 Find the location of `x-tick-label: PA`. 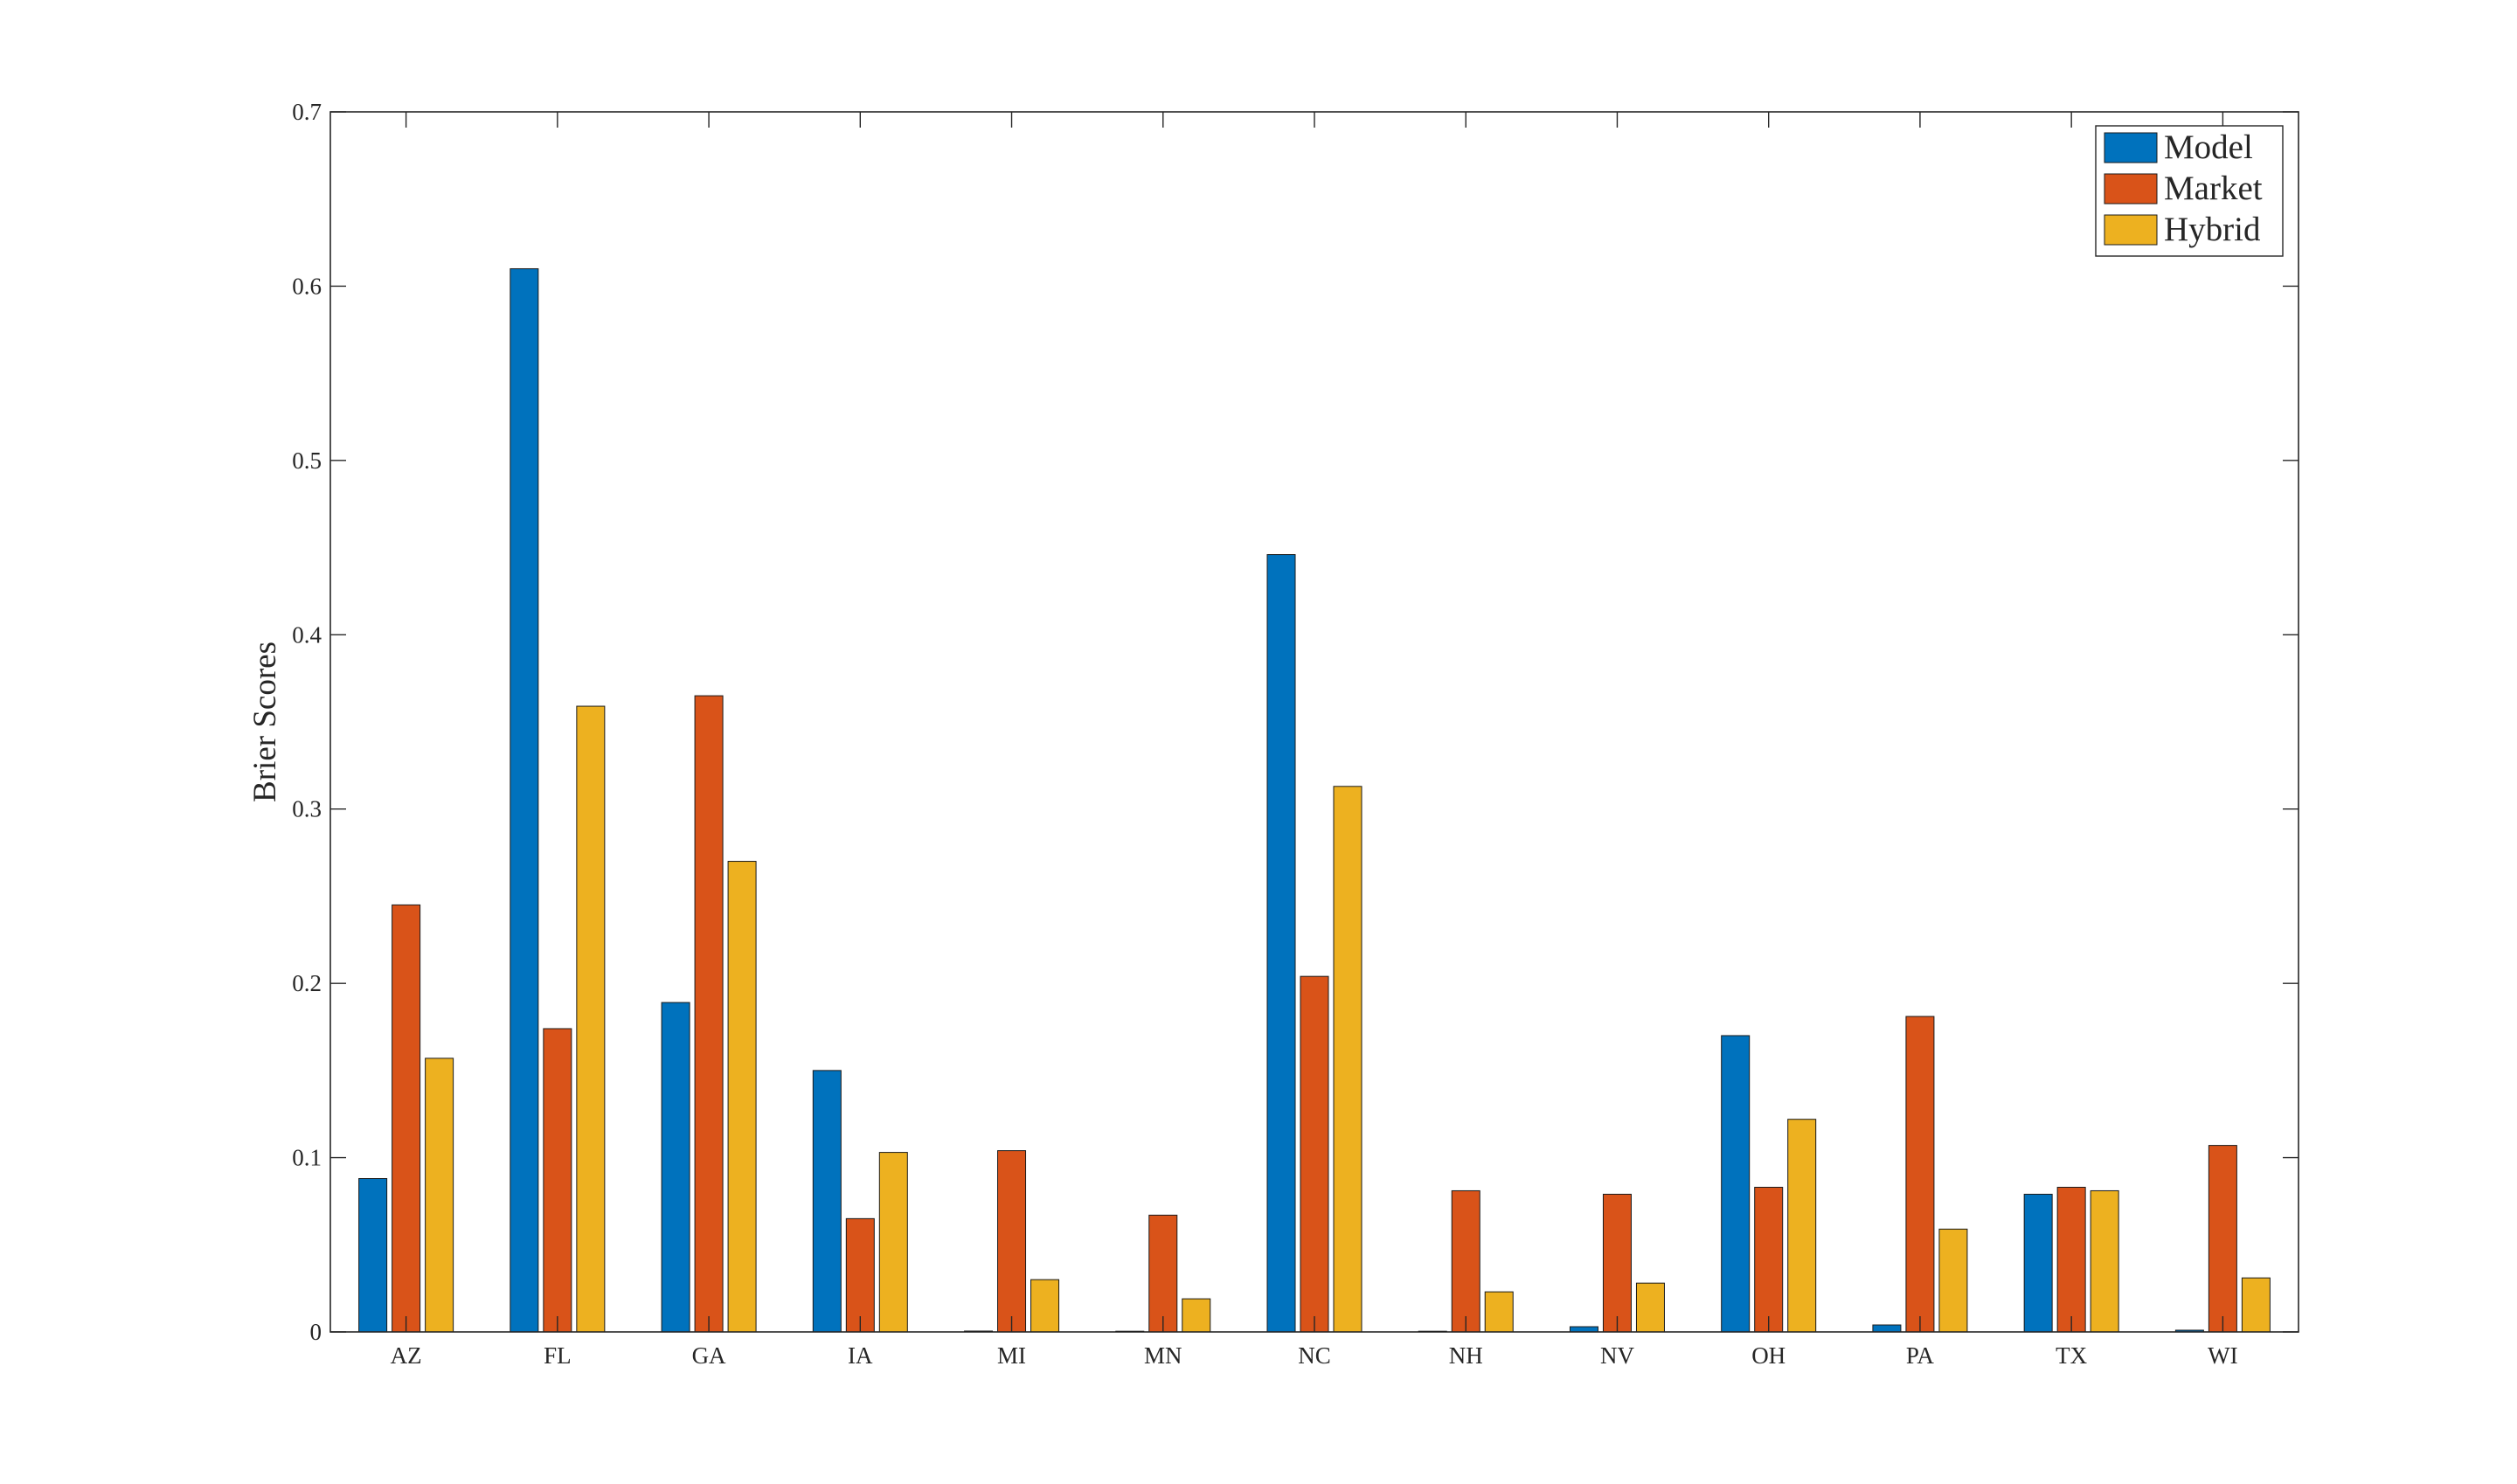

x-tick-label: PA is located at coordinates (1920, 1355).